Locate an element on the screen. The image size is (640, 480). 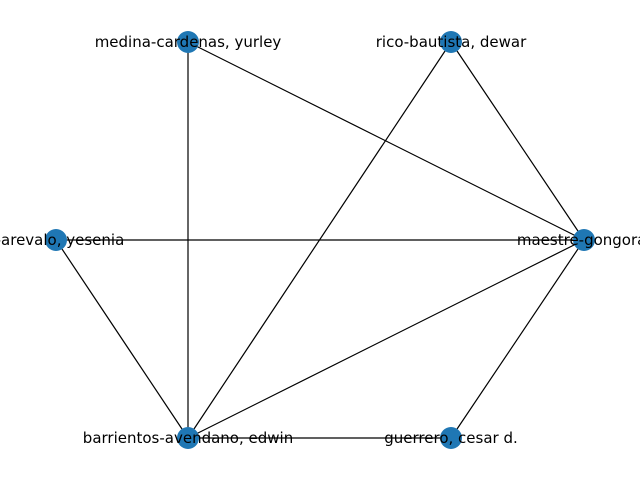
node-label-barrientos: barrientos-avendano, edwin is located at coordinates (188, 438).